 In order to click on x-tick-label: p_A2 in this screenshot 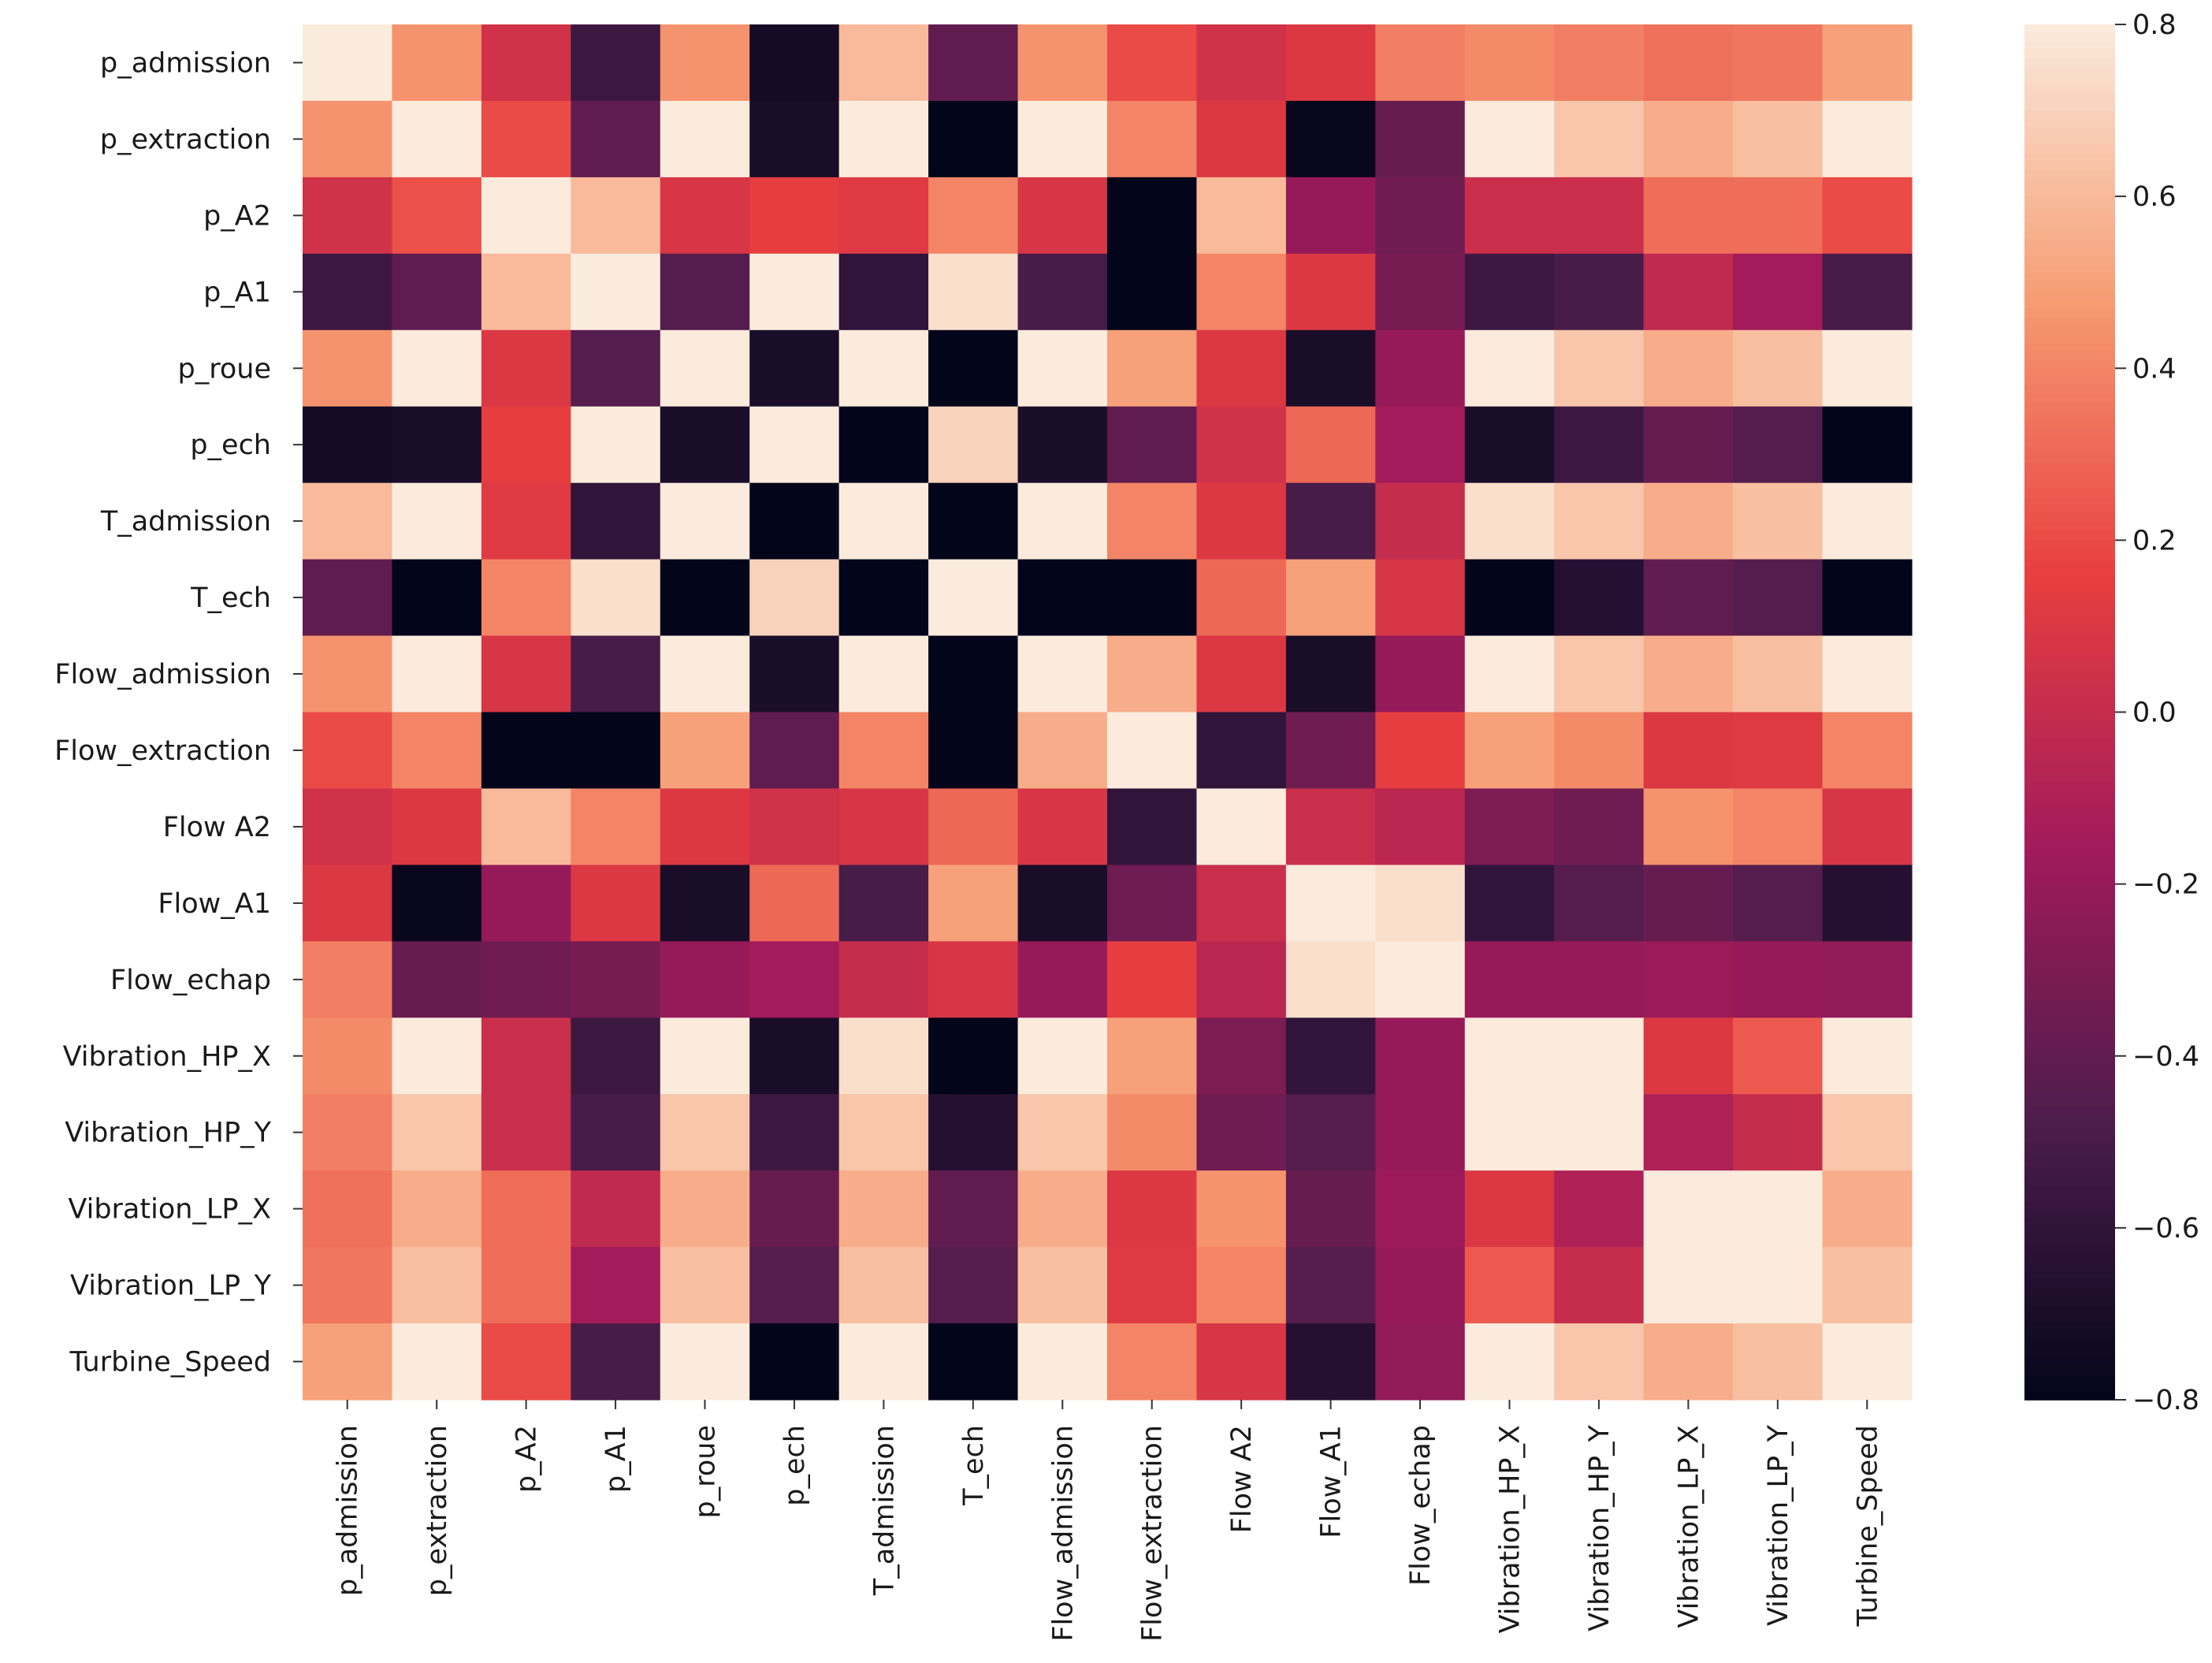, I will do `click(527, 1459)`.